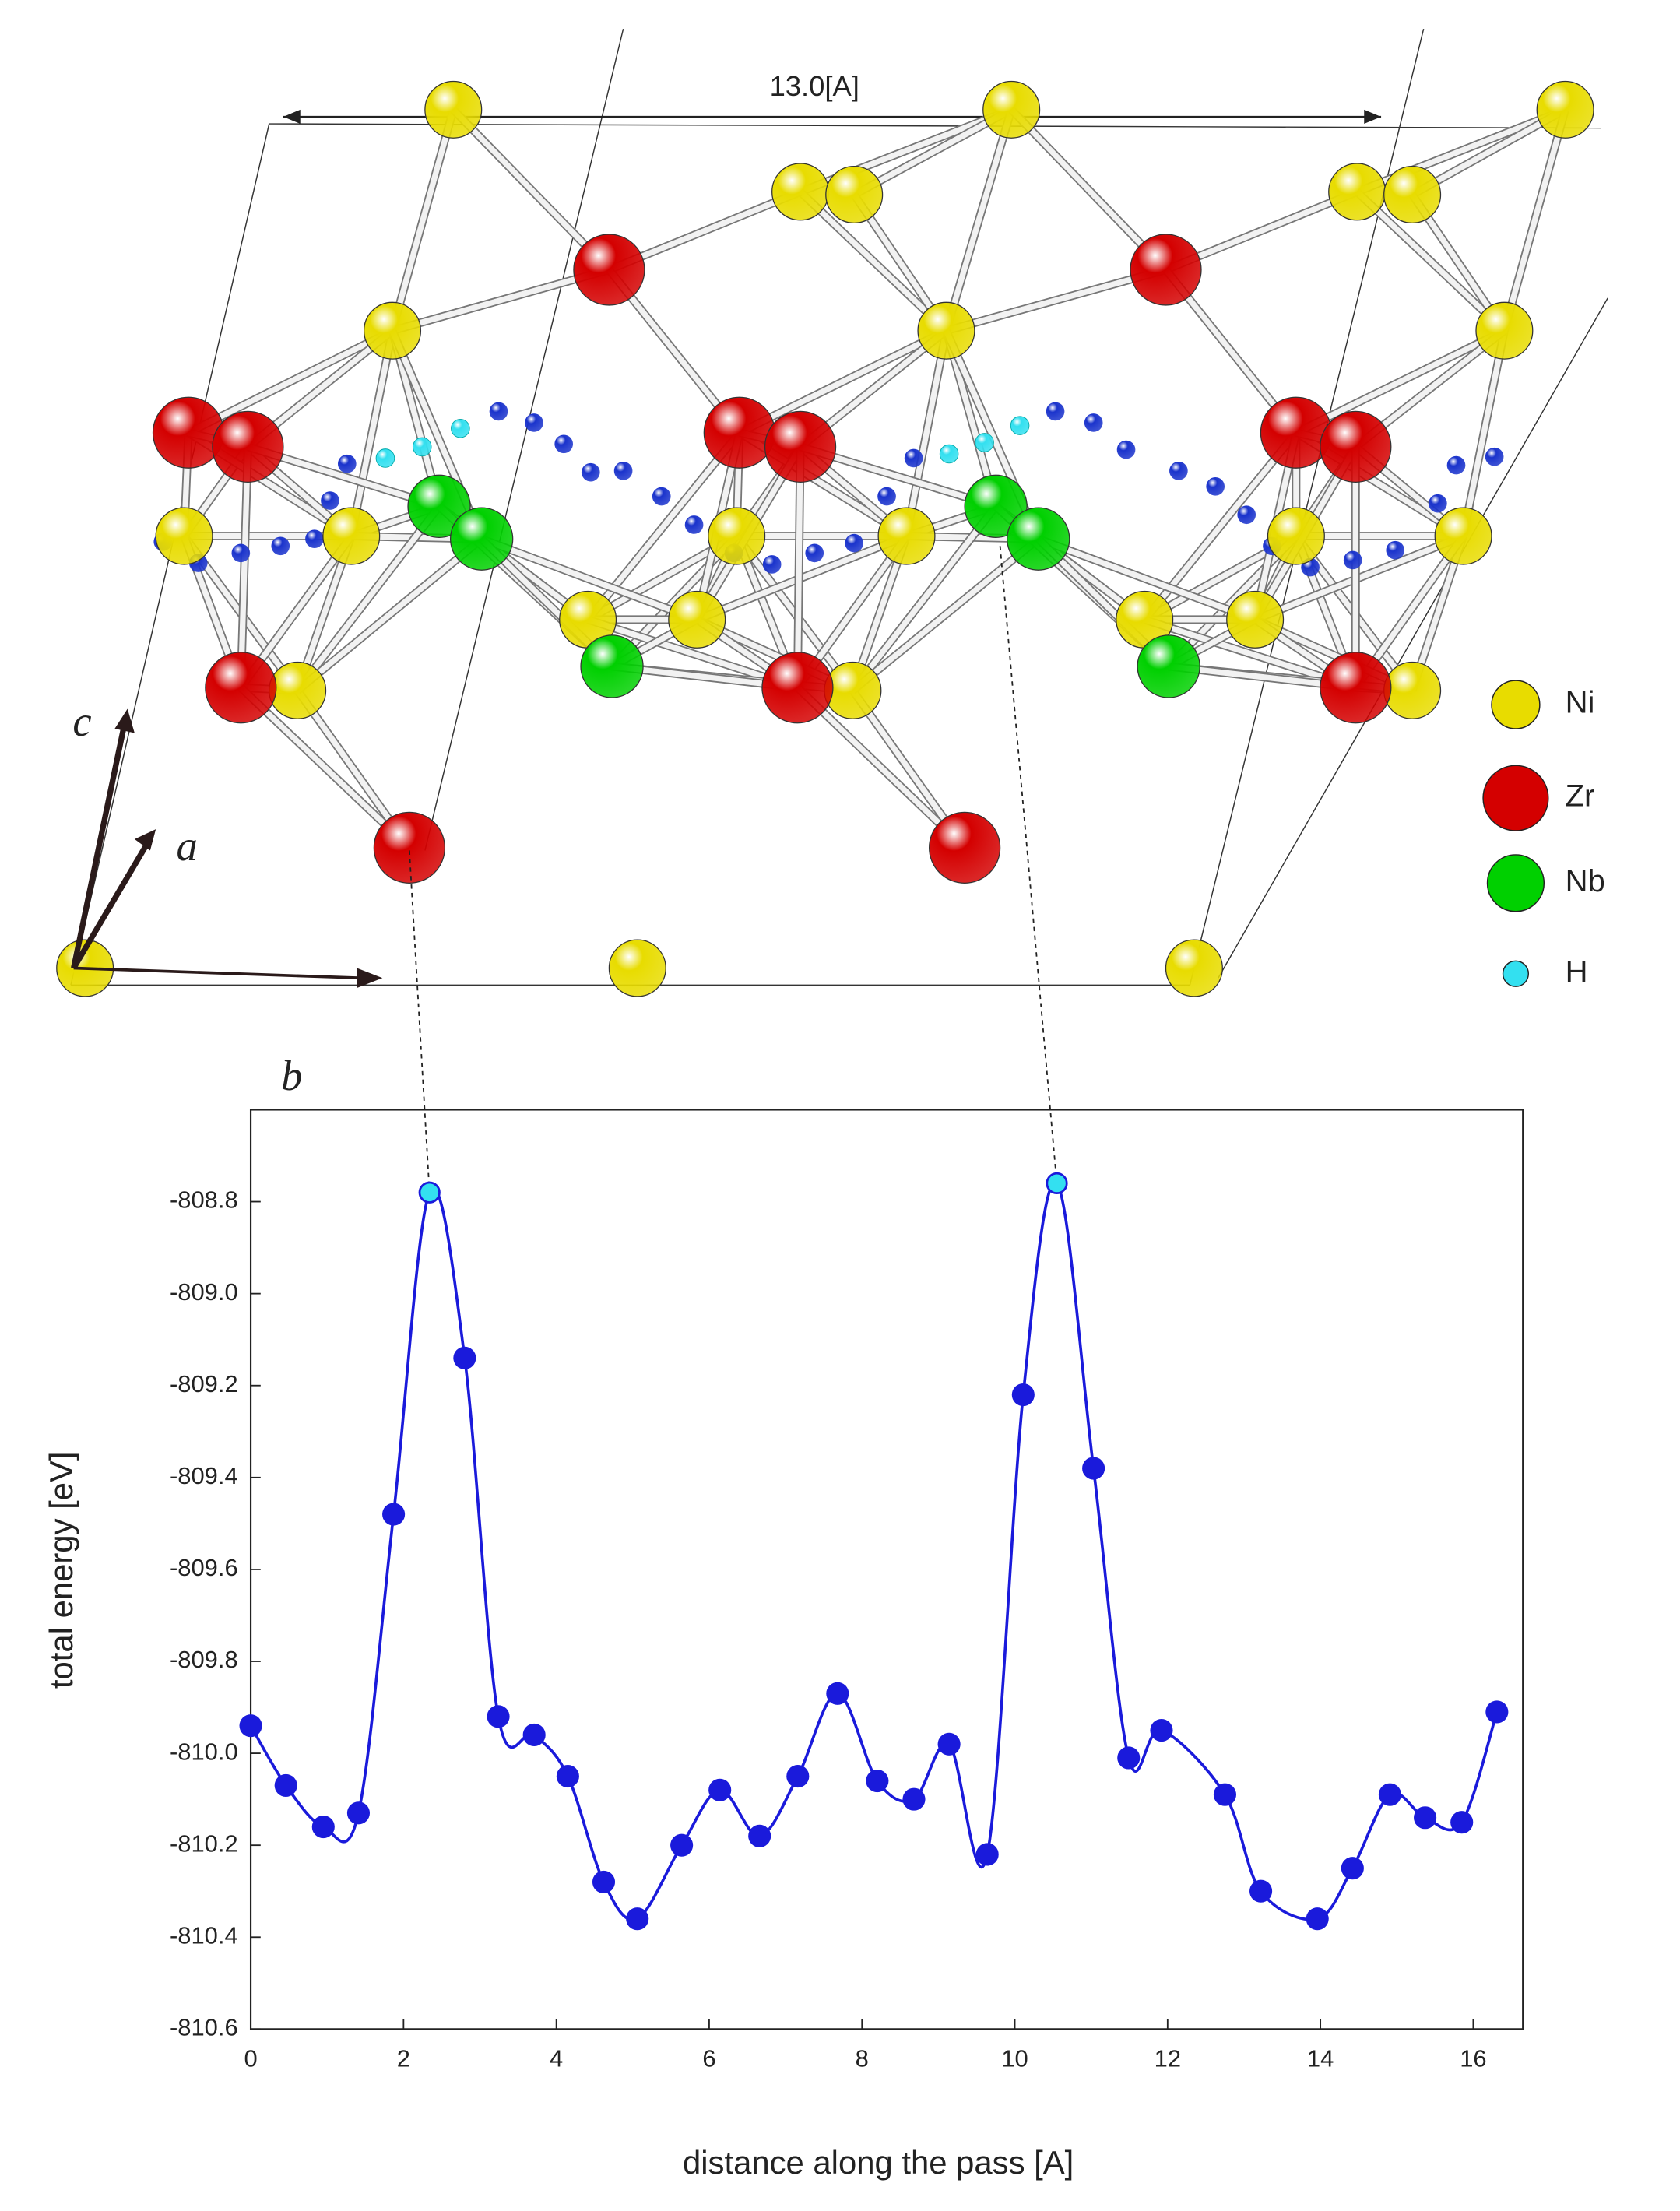 The image size is (1680, 2211). What do you see at coordinates (1516, 883) in the screenshot?
I see `legend-marker` at bounding box center [1516, 883].